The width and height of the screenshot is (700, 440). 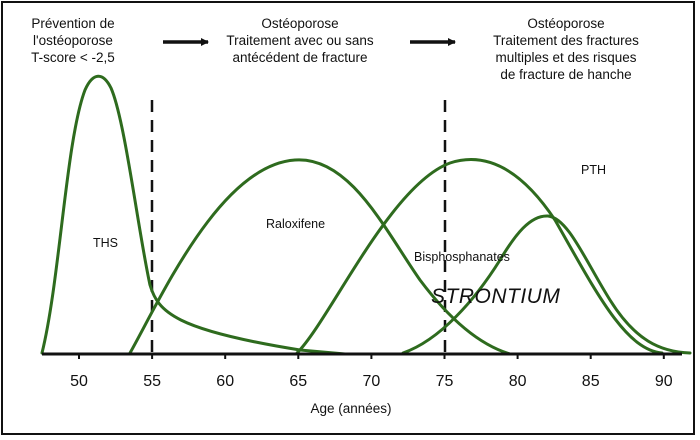 What do you see at coordinates (566, 74) in the screenshot?
I see `header-fractures-line-4: de fracture de hanche` at bounding box center [566, 74].